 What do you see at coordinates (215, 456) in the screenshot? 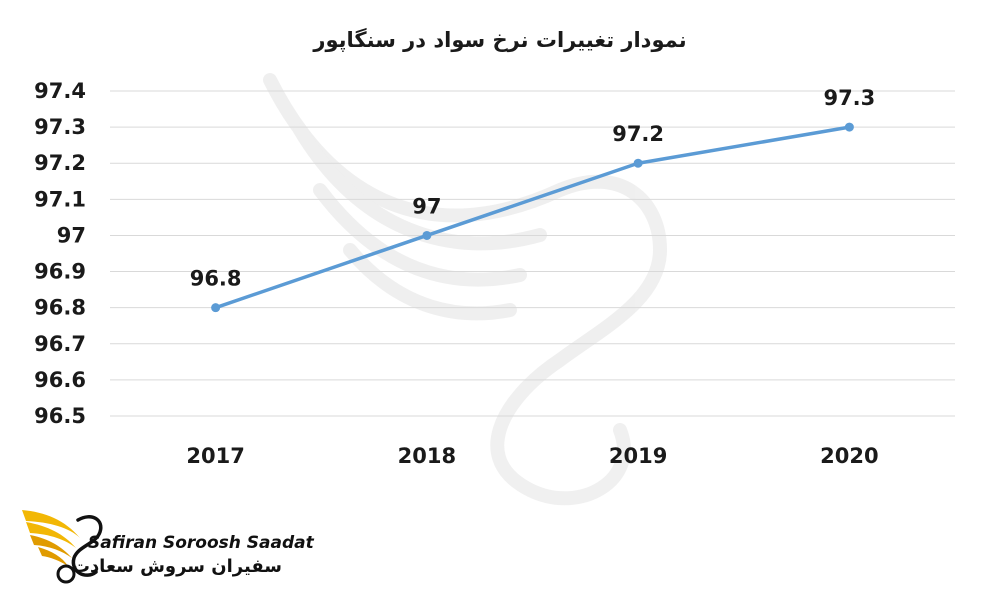
I see `x-tick-label: 2017` at bounding box center [215, 456].